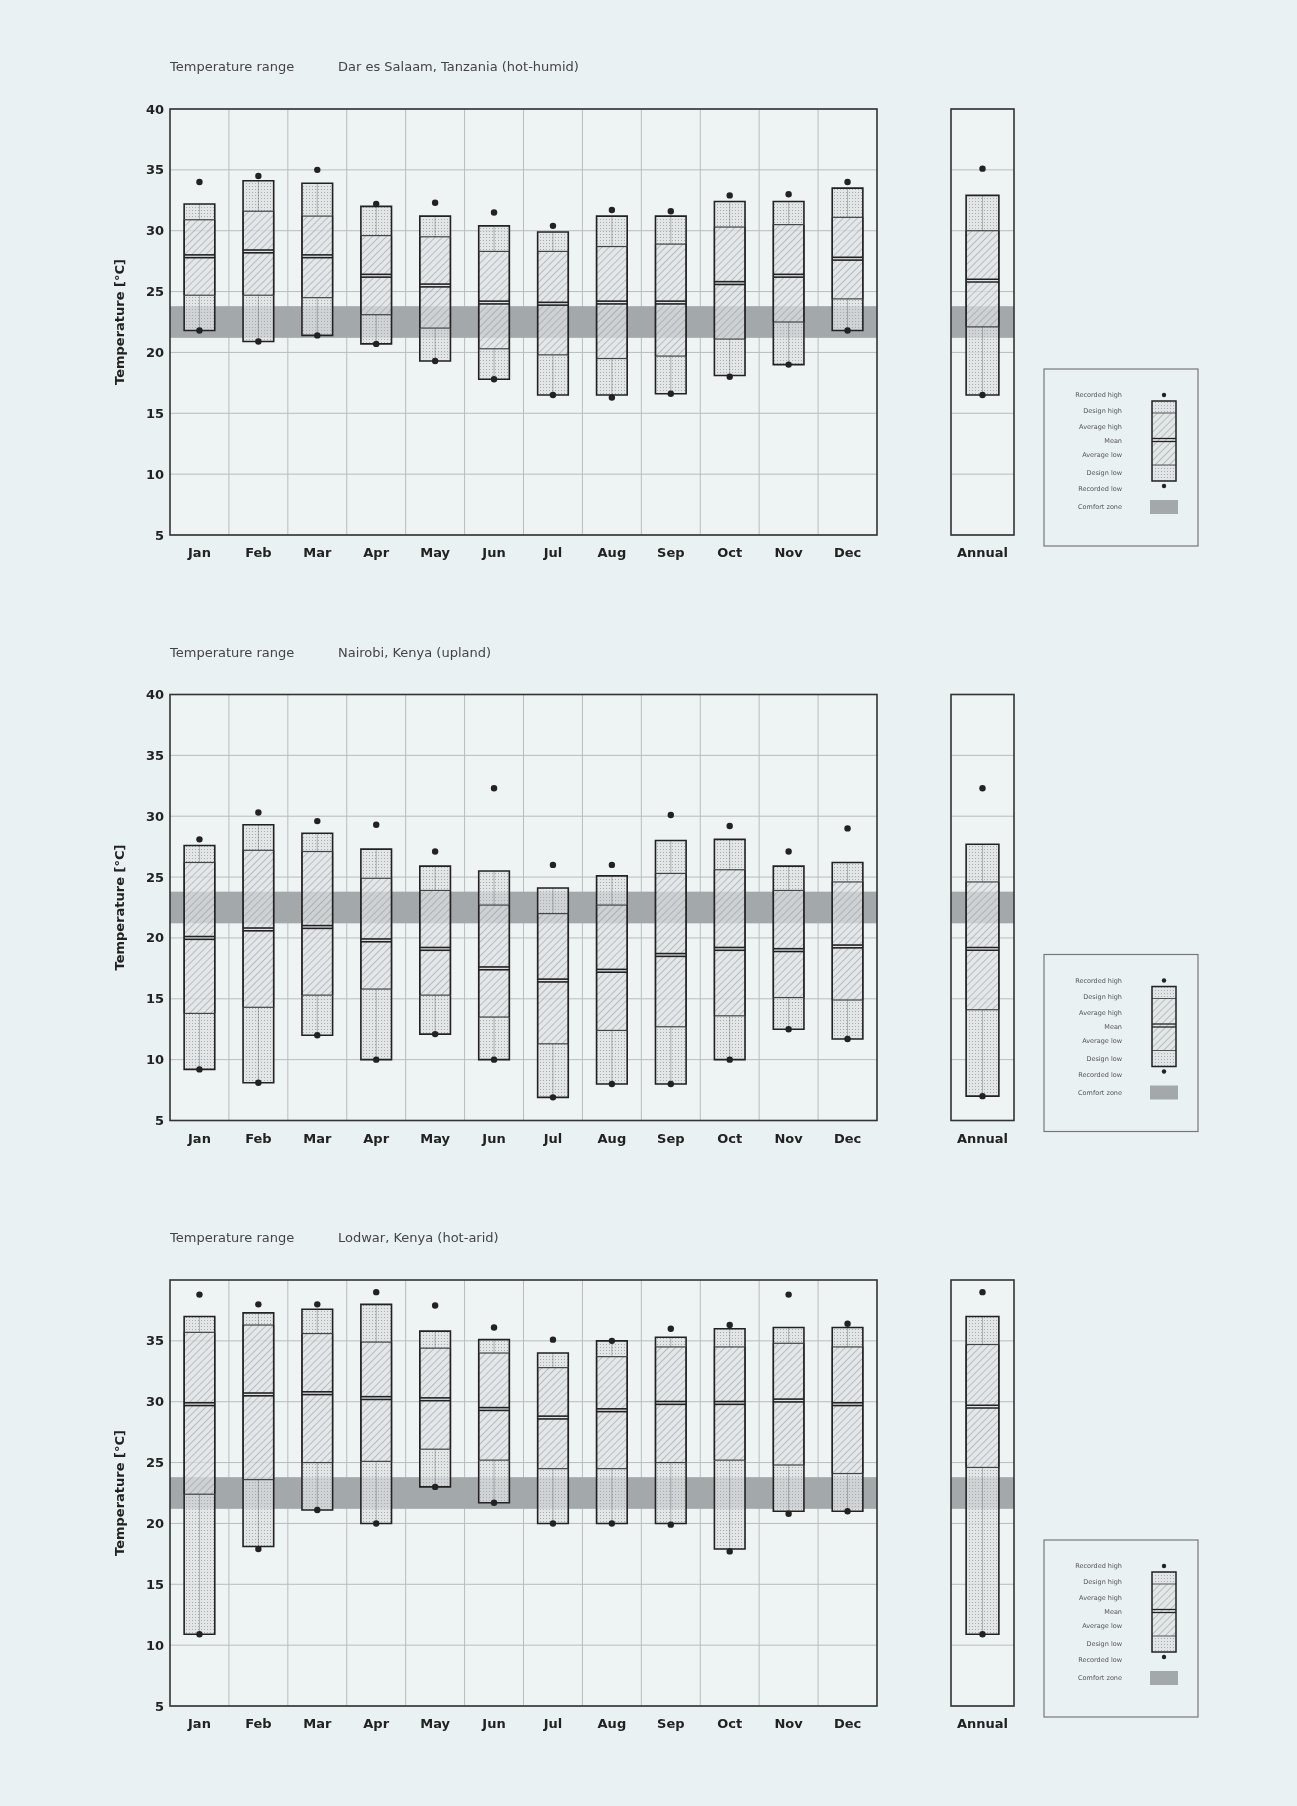 The image size is (1297, 1806). I want to click on chart-subtitle: Nairobi, Kenya (upland), so click(415, 652).